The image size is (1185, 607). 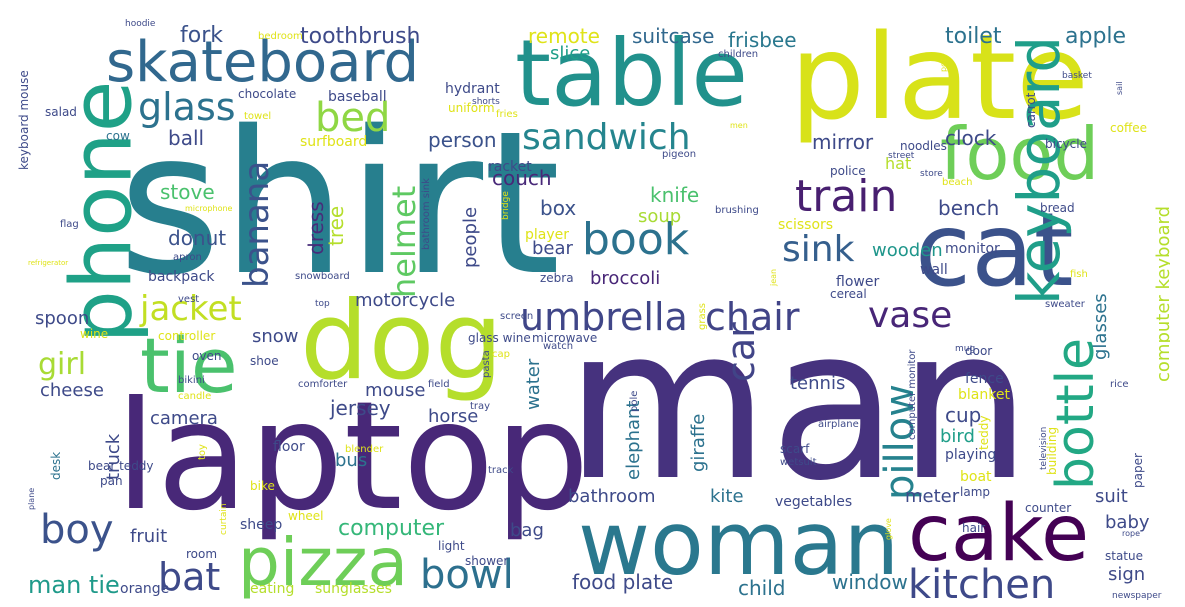 I want to click on word: wetsuit, so click(x=798, y=462).